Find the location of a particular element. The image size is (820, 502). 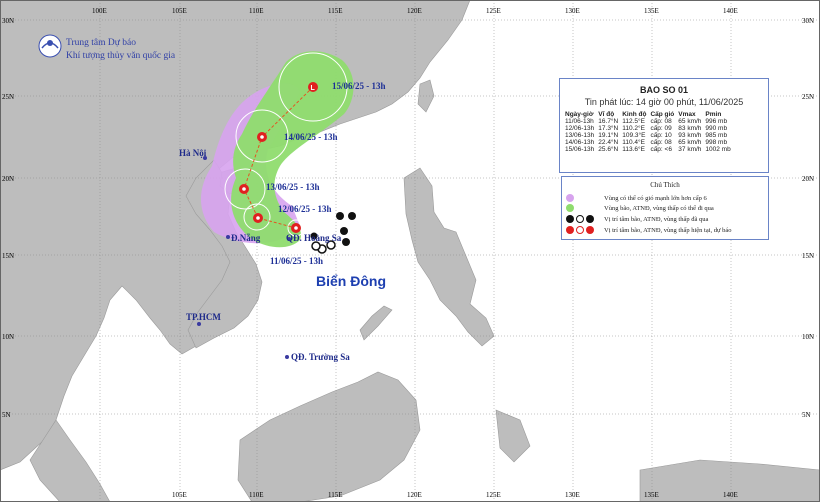

legend-item: Vùng bão, ATNĐ, vùng thấp có thể đi qua is located at coordinates (640, 208).